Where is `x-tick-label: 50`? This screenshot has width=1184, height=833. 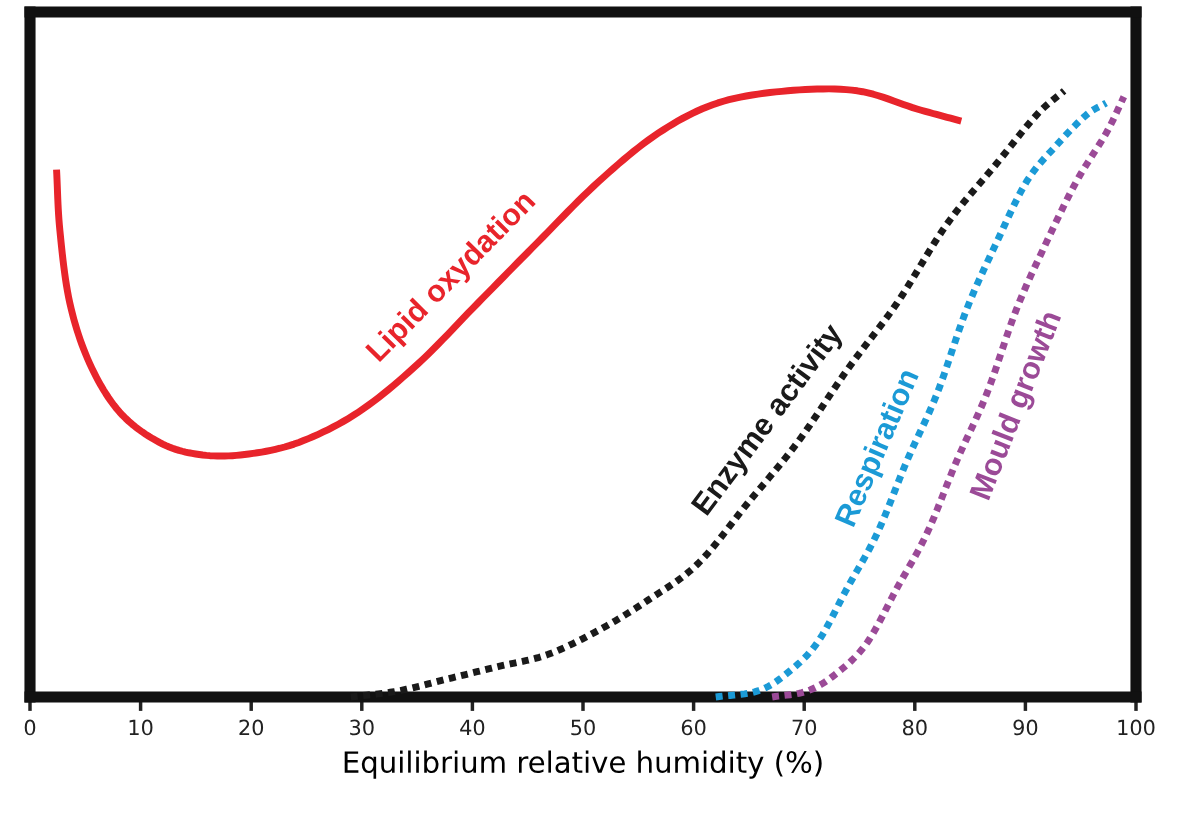
x-tick-label: 50 is located at coordinates (583, 727).